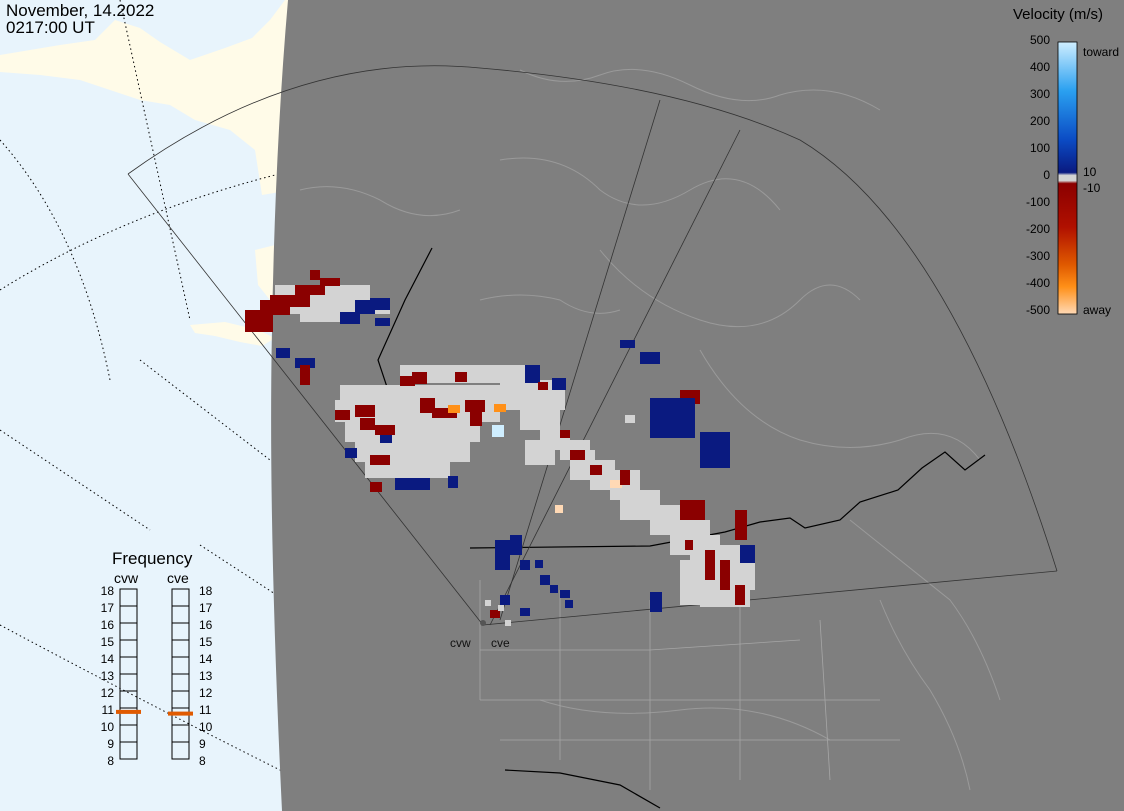  I want to click on radar-name-cve: cve, so click(178, 578).